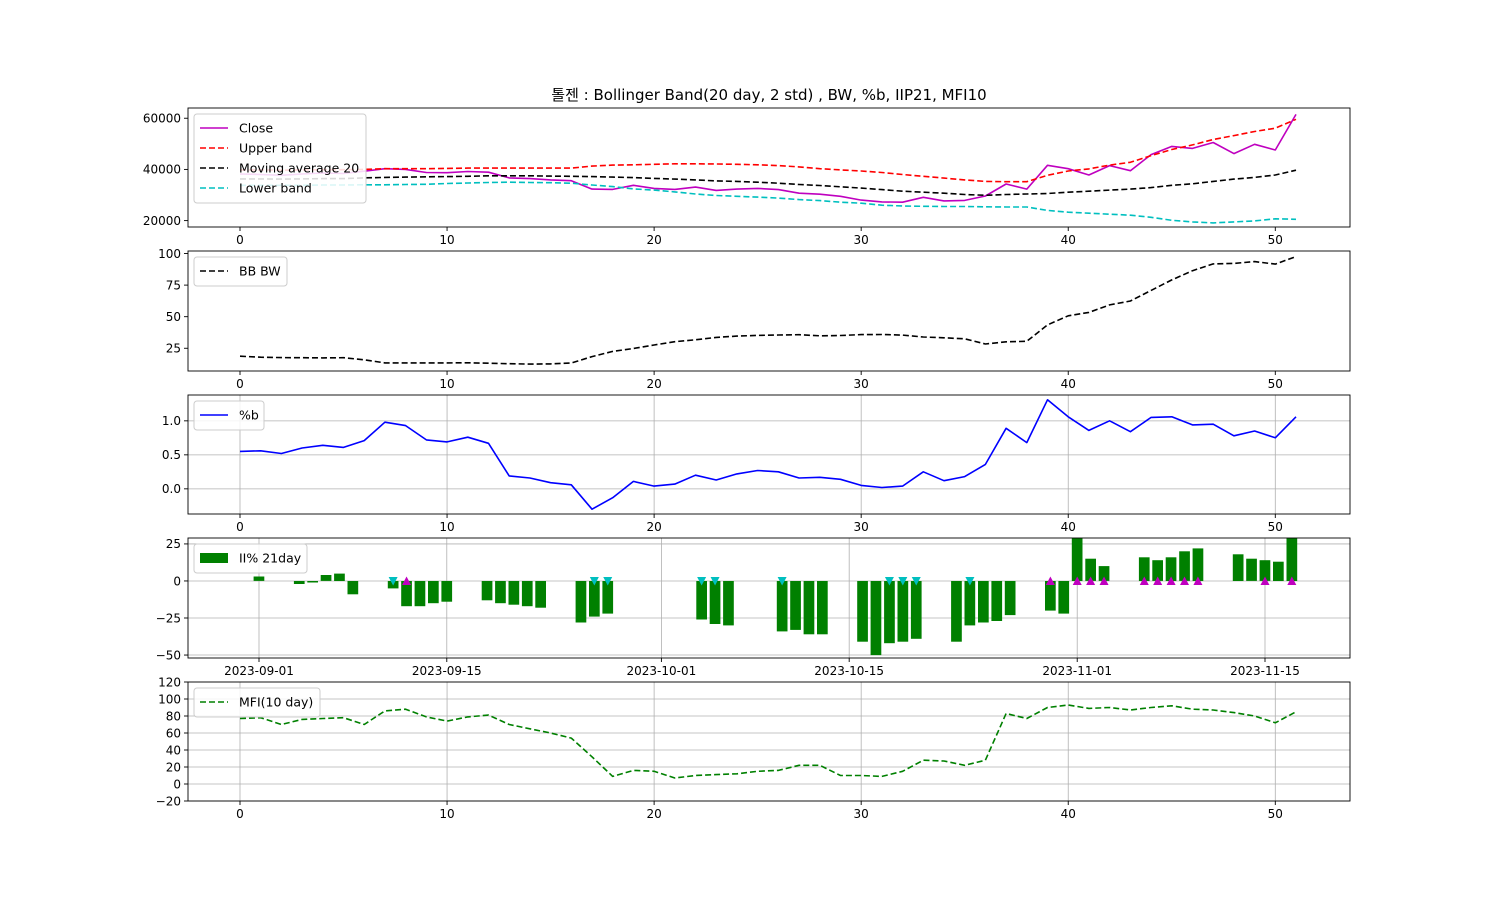 This screenshot has height=900, width=1500. Describe the element at coordinates (171, 455) in the screenshot. I see `y-tick-label: 0.5` at that location.